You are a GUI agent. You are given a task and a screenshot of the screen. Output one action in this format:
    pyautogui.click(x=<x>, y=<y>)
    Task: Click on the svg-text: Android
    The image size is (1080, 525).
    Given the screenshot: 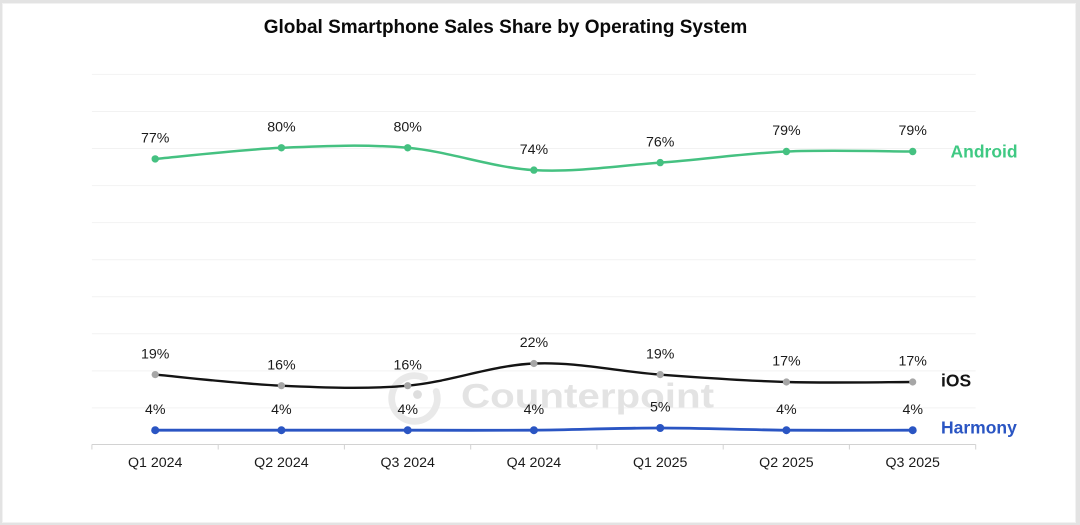 What is the action you would take?
    pyautogui.click(x=984, y=151)
    